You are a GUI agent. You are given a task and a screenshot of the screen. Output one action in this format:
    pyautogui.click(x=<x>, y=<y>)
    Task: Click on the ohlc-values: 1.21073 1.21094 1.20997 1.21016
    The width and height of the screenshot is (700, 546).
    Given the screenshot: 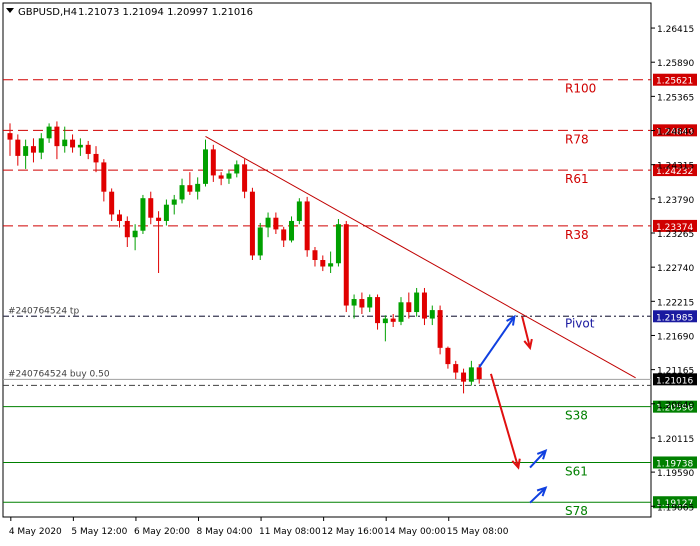 What is the action you would take?
    pyautogui.click(x=165, y=12)
    